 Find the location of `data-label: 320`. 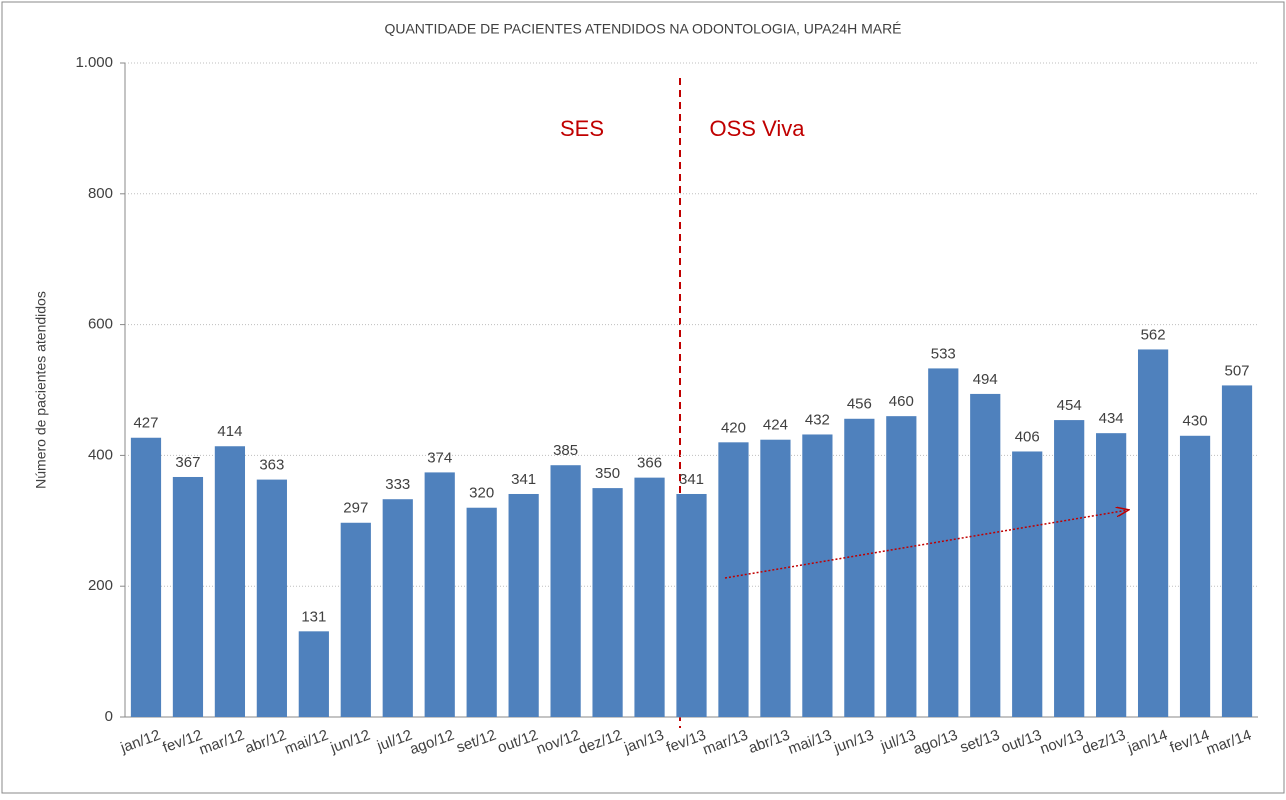

data-label: 320 is located at coordinates (481, 493).